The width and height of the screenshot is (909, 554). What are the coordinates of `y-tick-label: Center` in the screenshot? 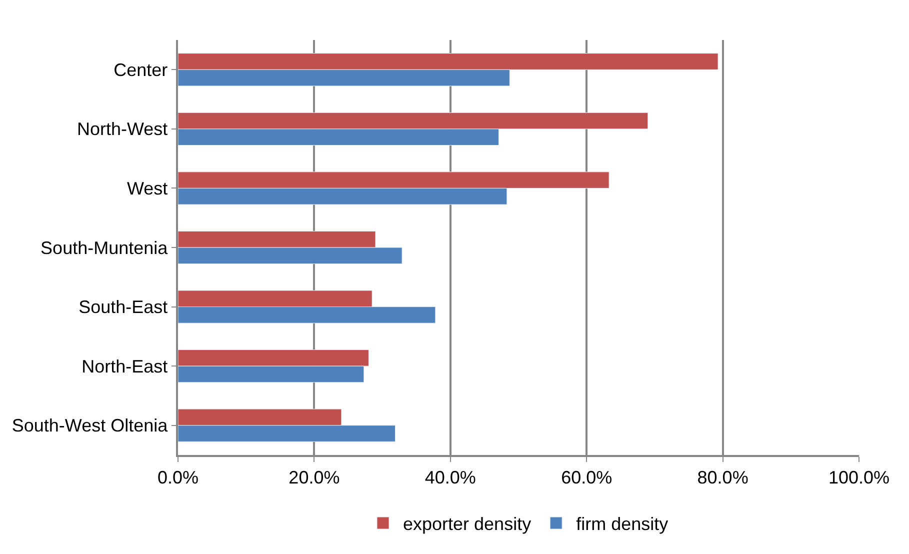 It's located at (141, 70).